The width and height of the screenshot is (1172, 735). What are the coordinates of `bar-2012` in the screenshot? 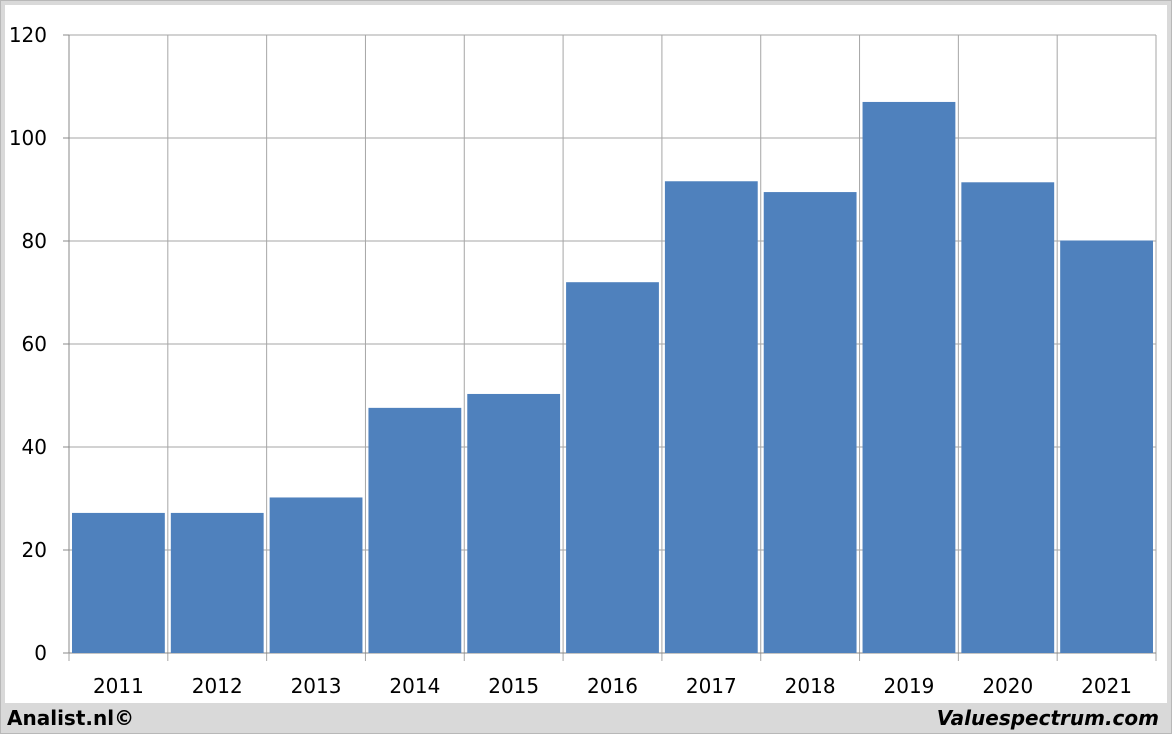 It's located at (217, 582).